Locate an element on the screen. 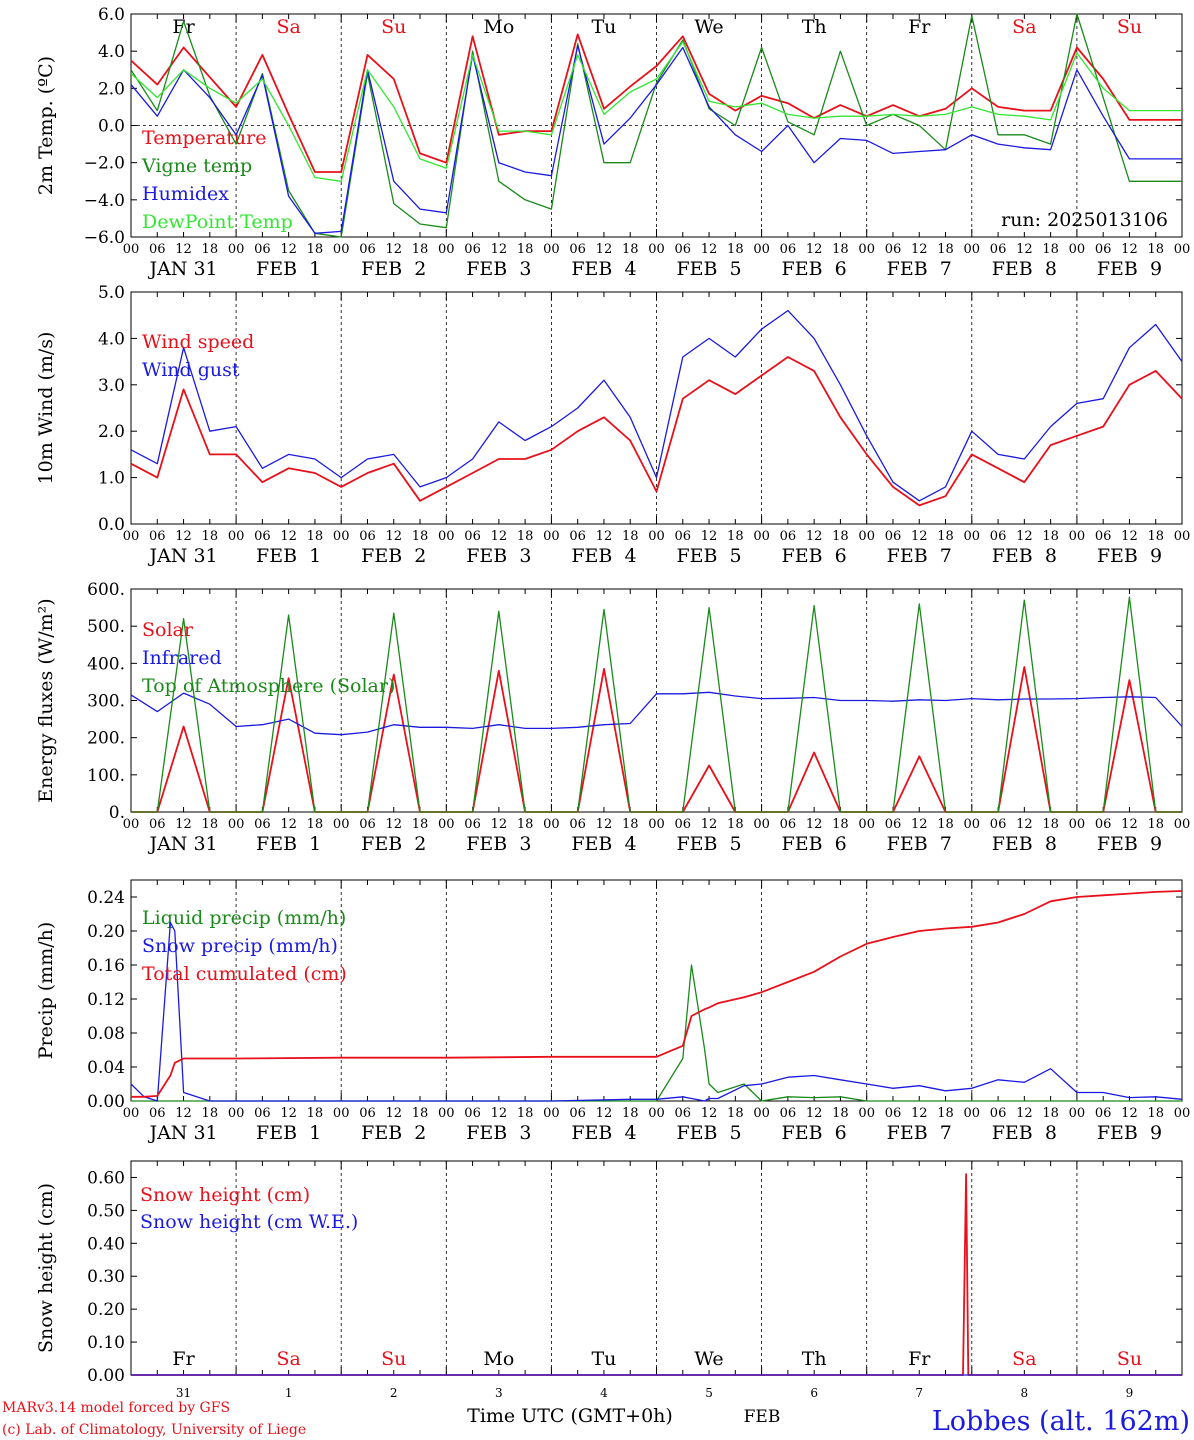 The image size is (1194, 1440). weekday-label: We is located at coordinates (708, 1359).